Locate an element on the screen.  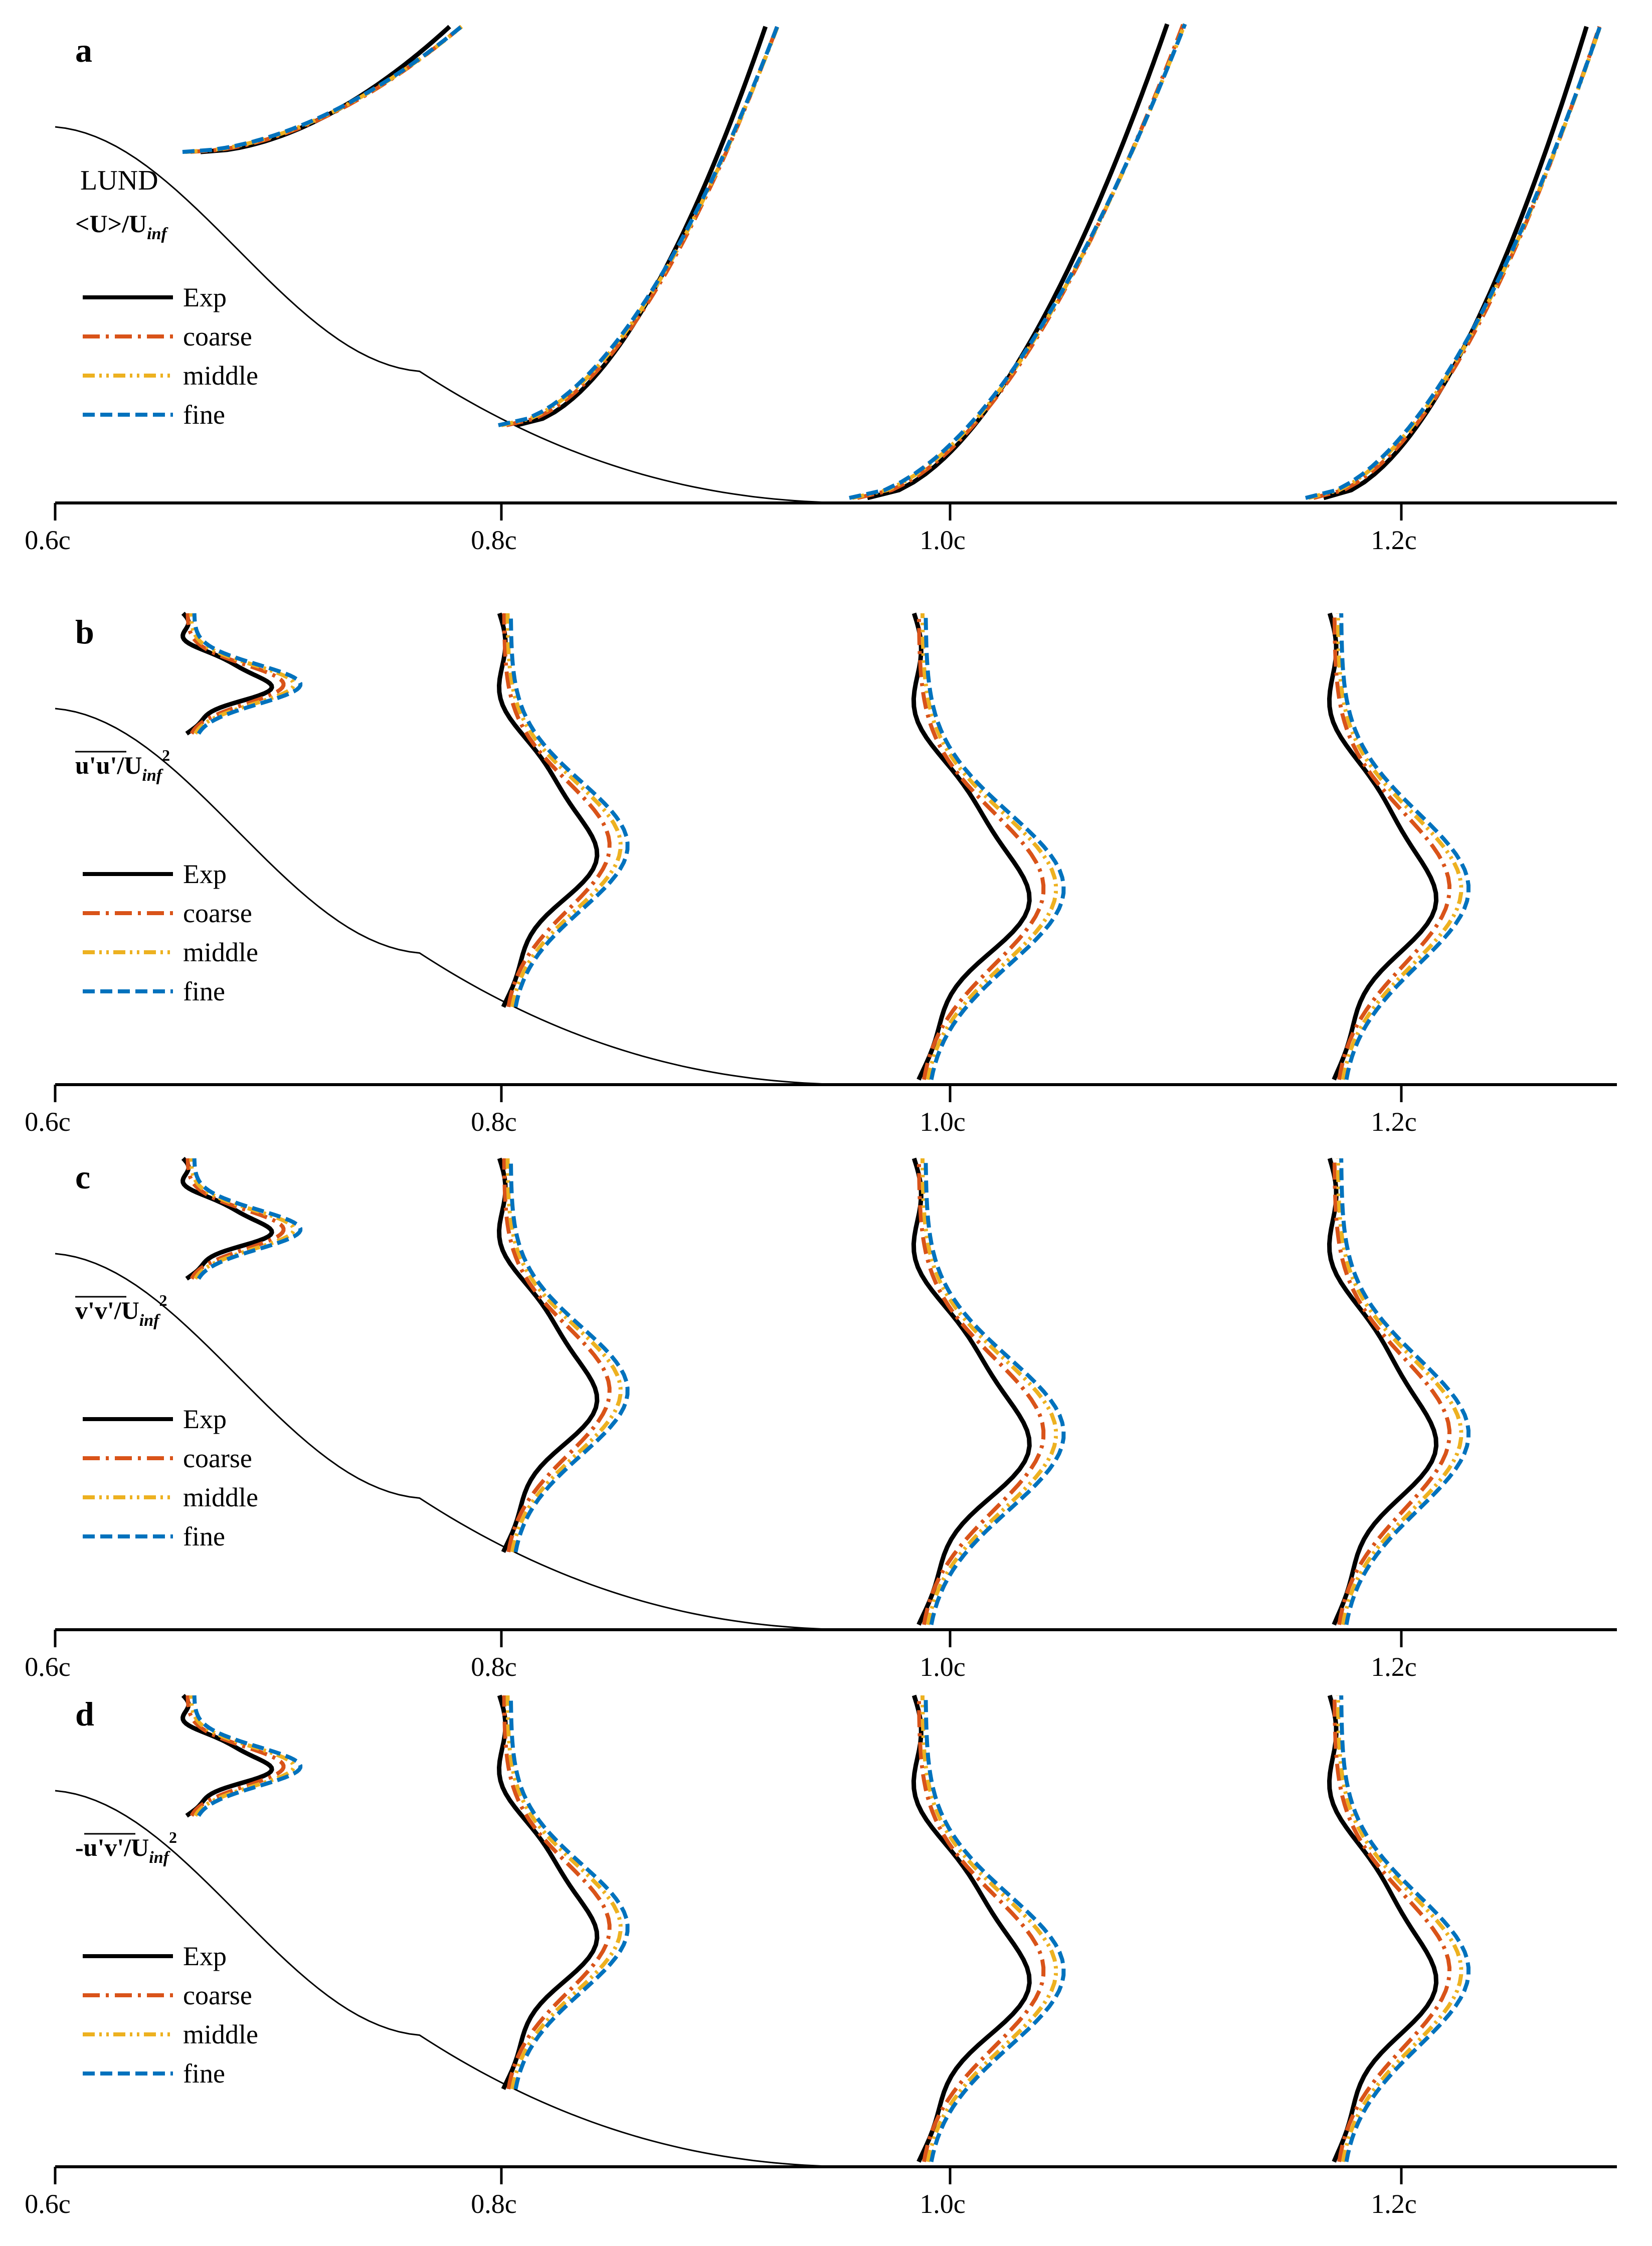
quantity-label: <U>/Uinf is located at coordinates (121, 226).